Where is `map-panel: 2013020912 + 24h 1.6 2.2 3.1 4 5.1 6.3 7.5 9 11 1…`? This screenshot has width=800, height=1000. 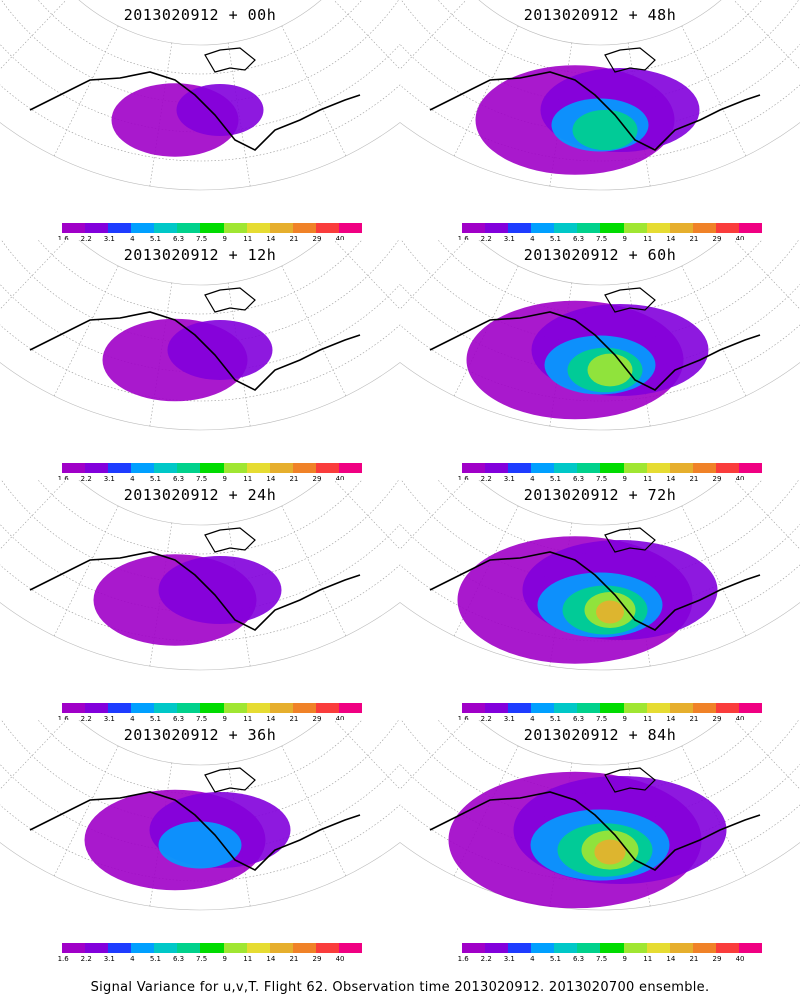
map-panel: 2013020912 + 24h 1.6 2.2 3.1 4 5.1 6.3 7.5 9 11 1… is located at coordinates (200, 601).